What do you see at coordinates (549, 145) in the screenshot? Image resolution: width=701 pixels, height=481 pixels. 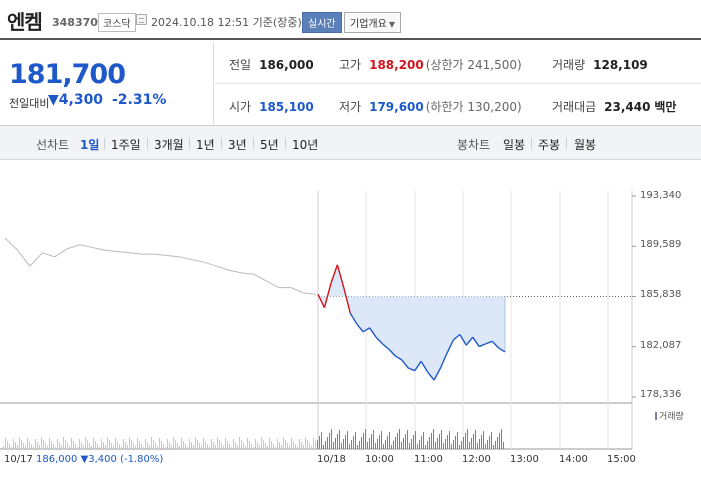 I see `tab-weekly-candle: 주봉` at bounding box center [549, 145].